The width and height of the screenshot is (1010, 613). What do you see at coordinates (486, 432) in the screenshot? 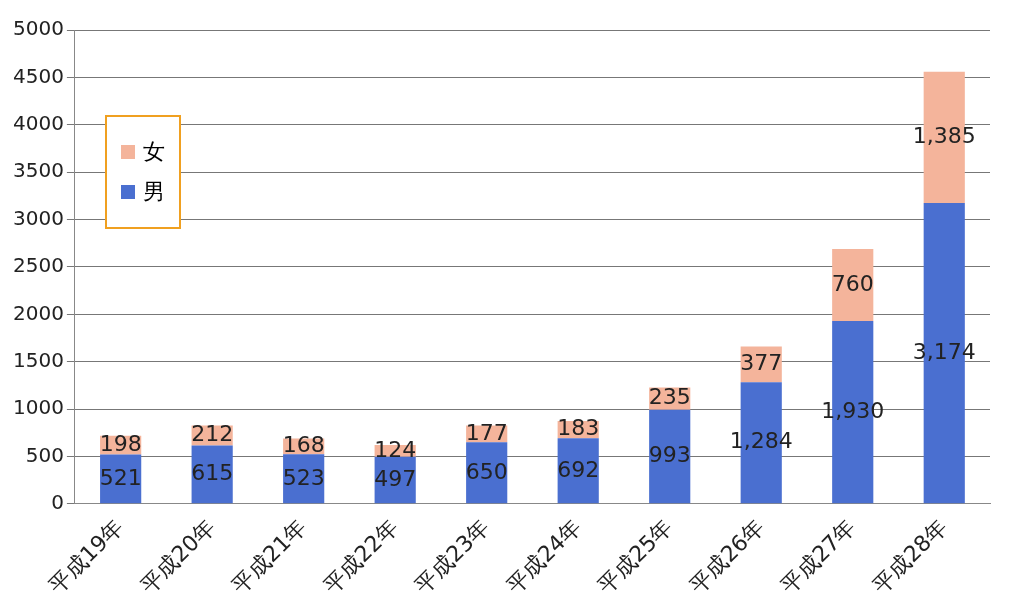
I see `data-label: 177` at bounding box center [486, 432].